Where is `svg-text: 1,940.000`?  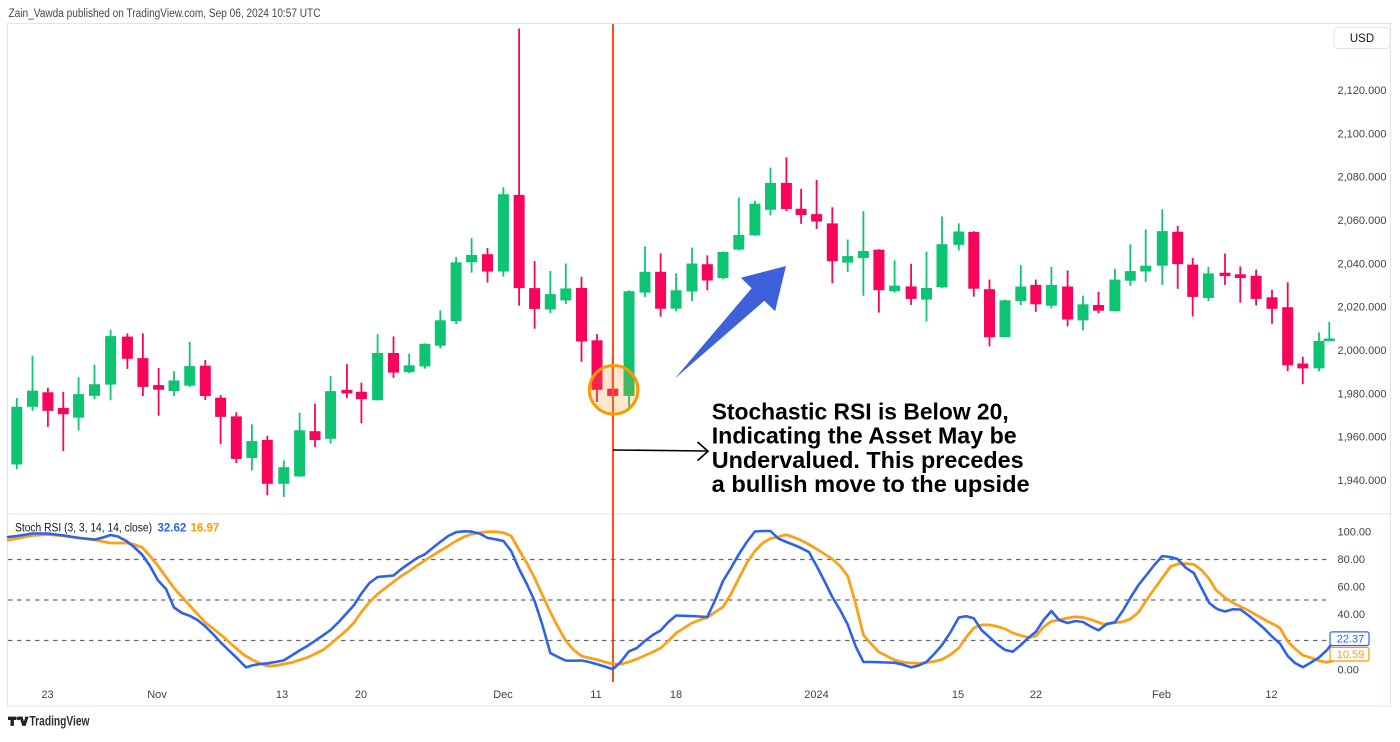 svg-text: 1,940.000 is located at coordinates (1362, 481).